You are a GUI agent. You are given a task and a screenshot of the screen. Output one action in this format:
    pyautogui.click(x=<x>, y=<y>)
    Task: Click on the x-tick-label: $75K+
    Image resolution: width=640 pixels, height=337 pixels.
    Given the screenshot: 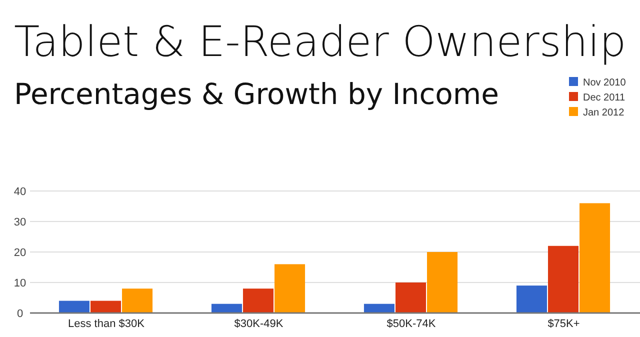 What is the action you would take?
    pyautogui.click(x=564, y=324)
    